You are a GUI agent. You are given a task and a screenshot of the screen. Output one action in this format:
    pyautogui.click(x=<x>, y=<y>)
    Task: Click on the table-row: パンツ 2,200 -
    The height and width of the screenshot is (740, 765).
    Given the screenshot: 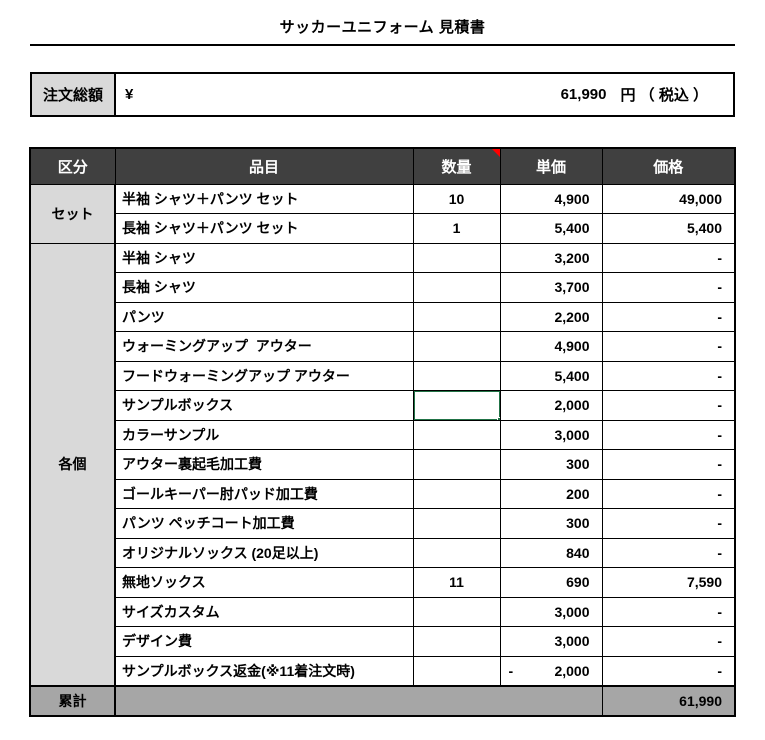 What is the action you would take?
    pyautogui.click(x=383, y=316)
    